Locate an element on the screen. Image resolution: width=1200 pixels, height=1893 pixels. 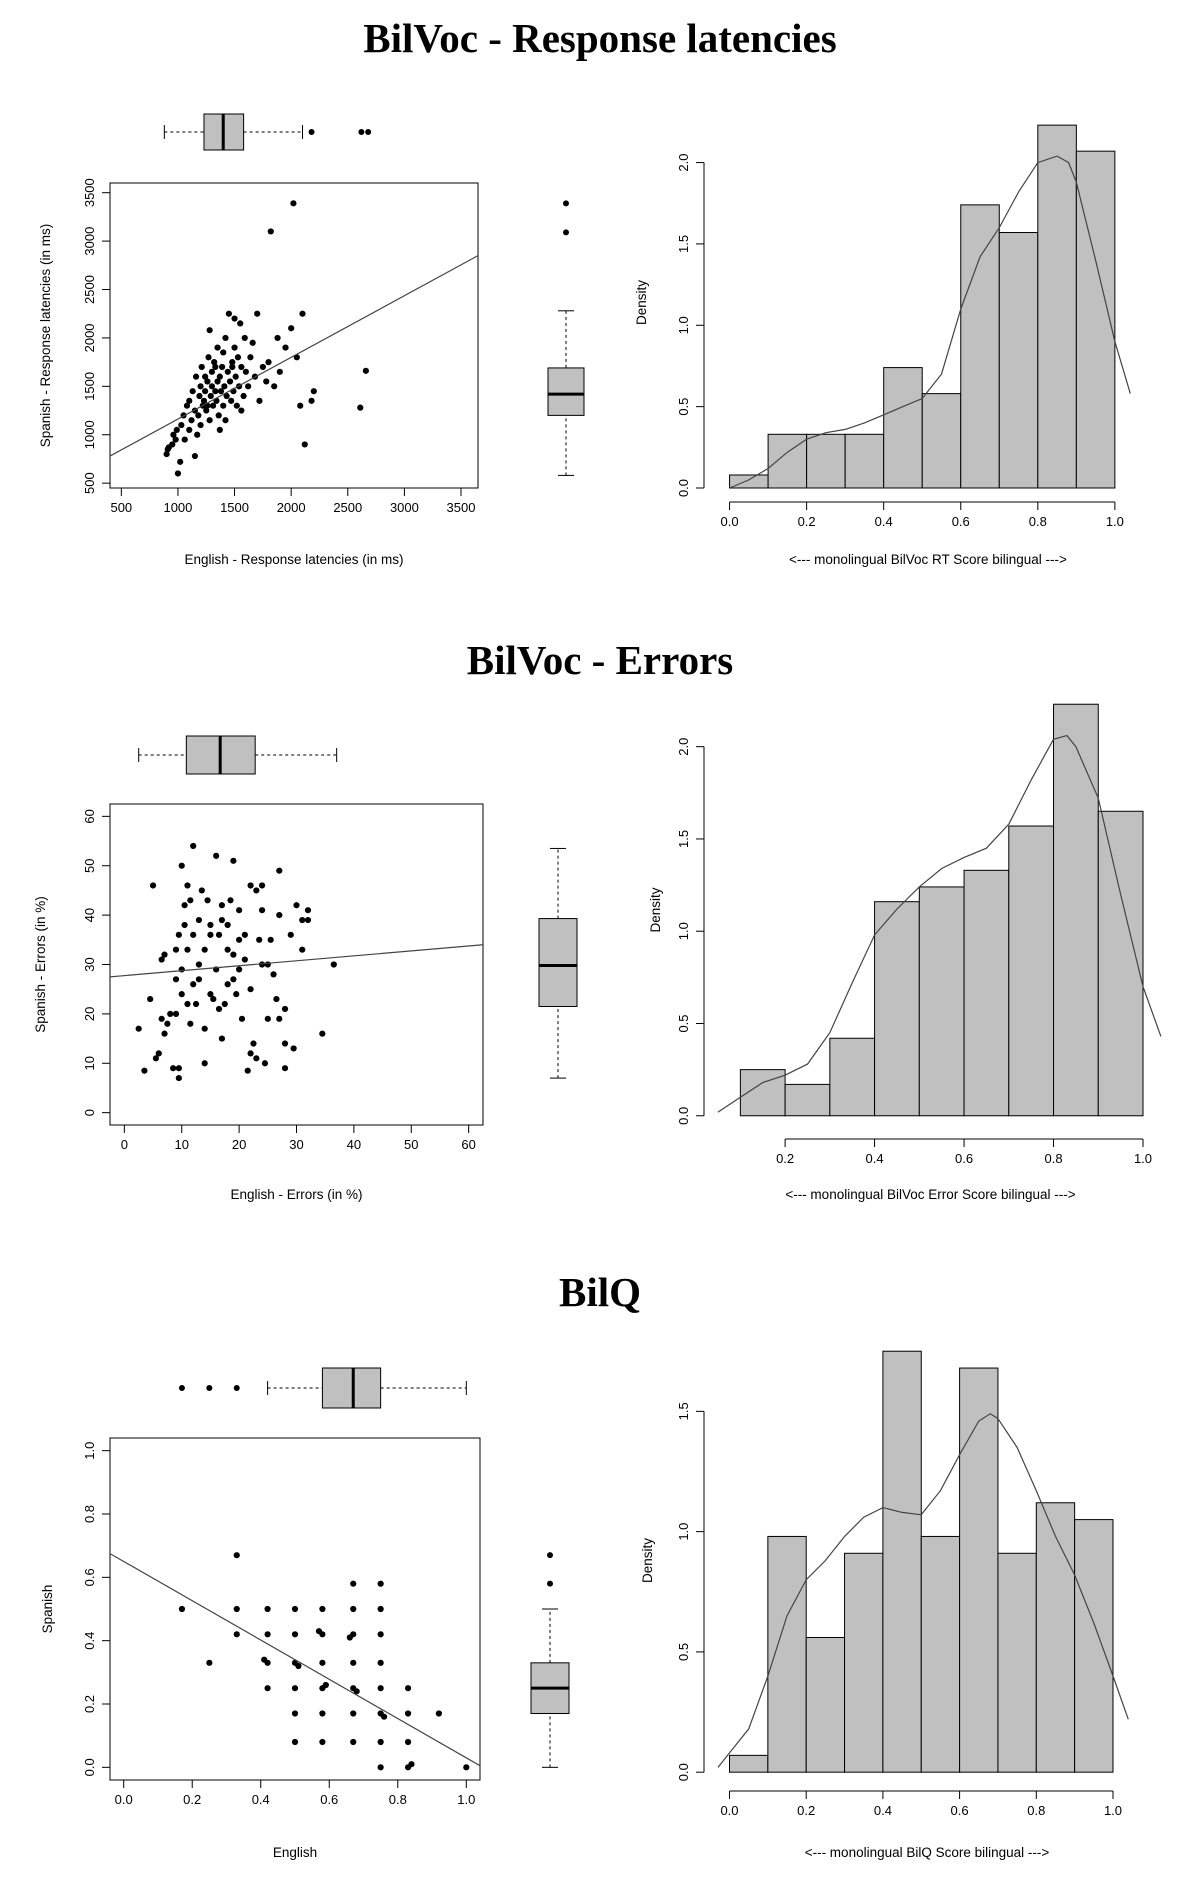
chart3-x-axis-label: English - Errors (in %) is located at coordinates (296, 1194).